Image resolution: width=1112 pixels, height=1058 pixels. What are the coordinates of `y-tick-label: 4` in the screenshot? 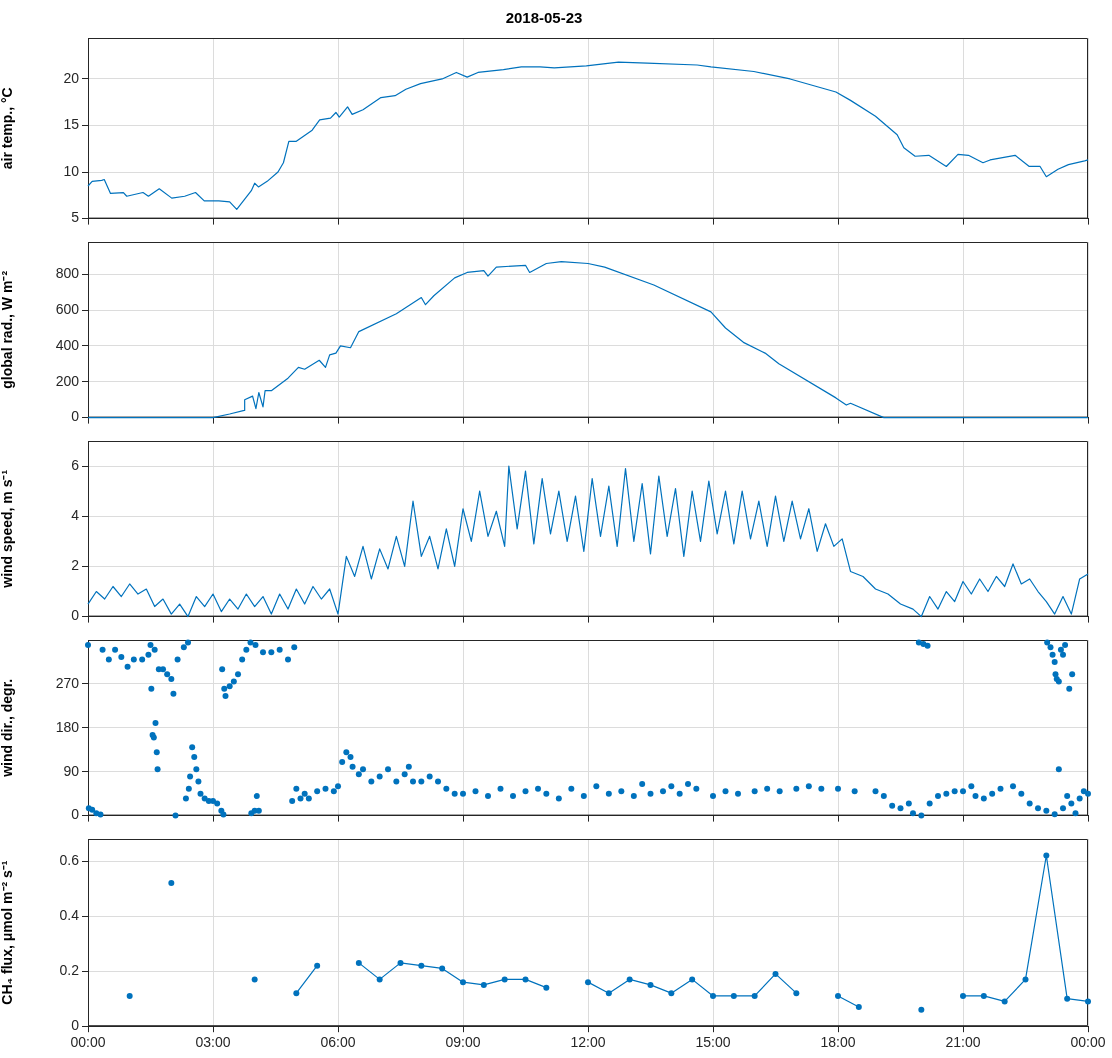 It's located at (75, 515).